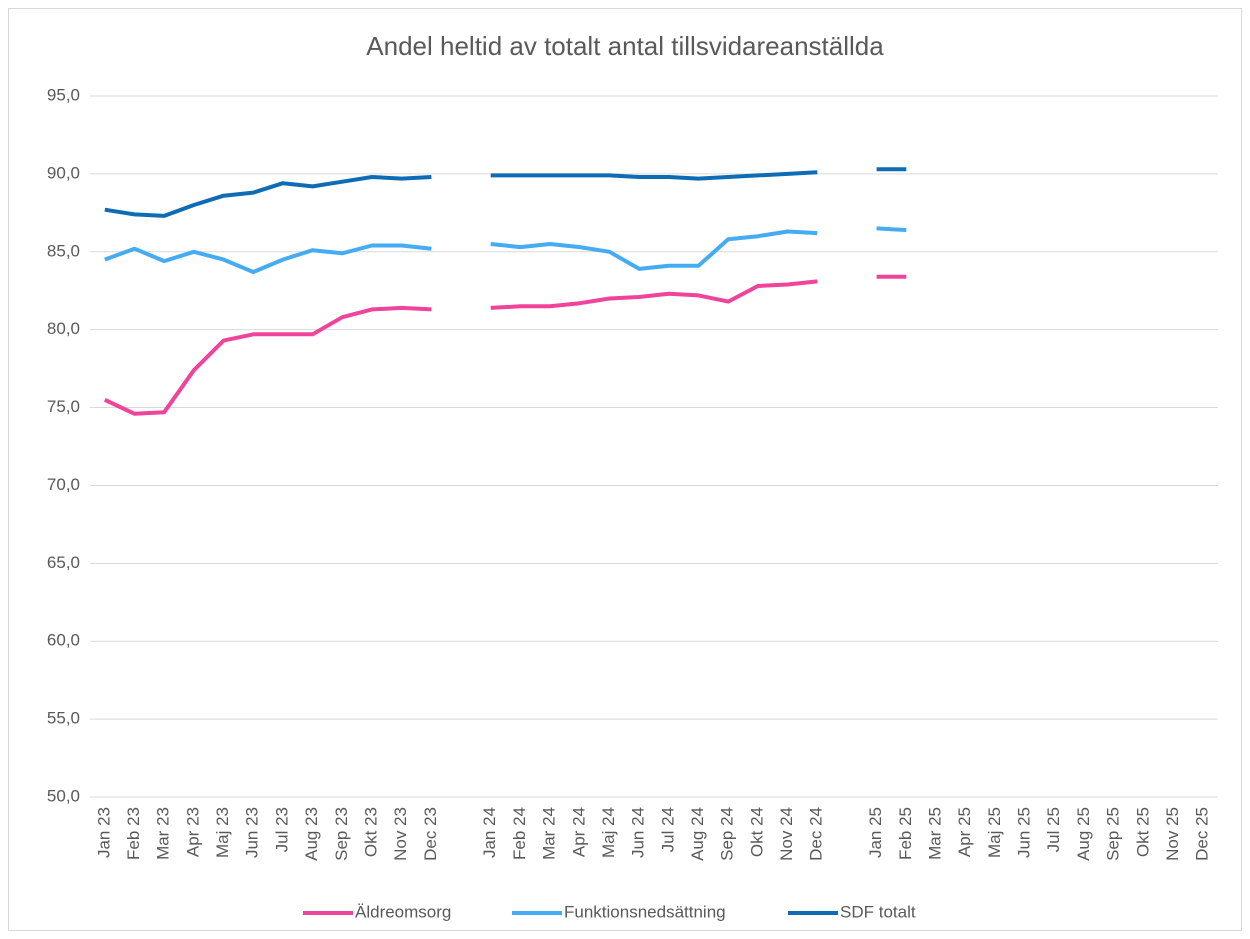 This screenshot has height=939, width=1250. What do you see at coordinates (578, 832) in the screenshot?
I see `x-tick-label: Apr 24` at bounding box center [578, 832].